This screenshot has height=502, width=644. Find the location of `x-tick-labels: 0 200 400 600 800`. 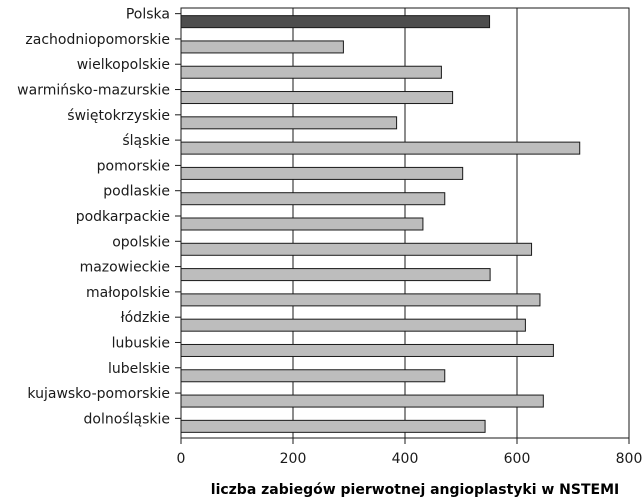

x-tick-labels: 0 200 400 600 800 is located at coordinates (410, 459).